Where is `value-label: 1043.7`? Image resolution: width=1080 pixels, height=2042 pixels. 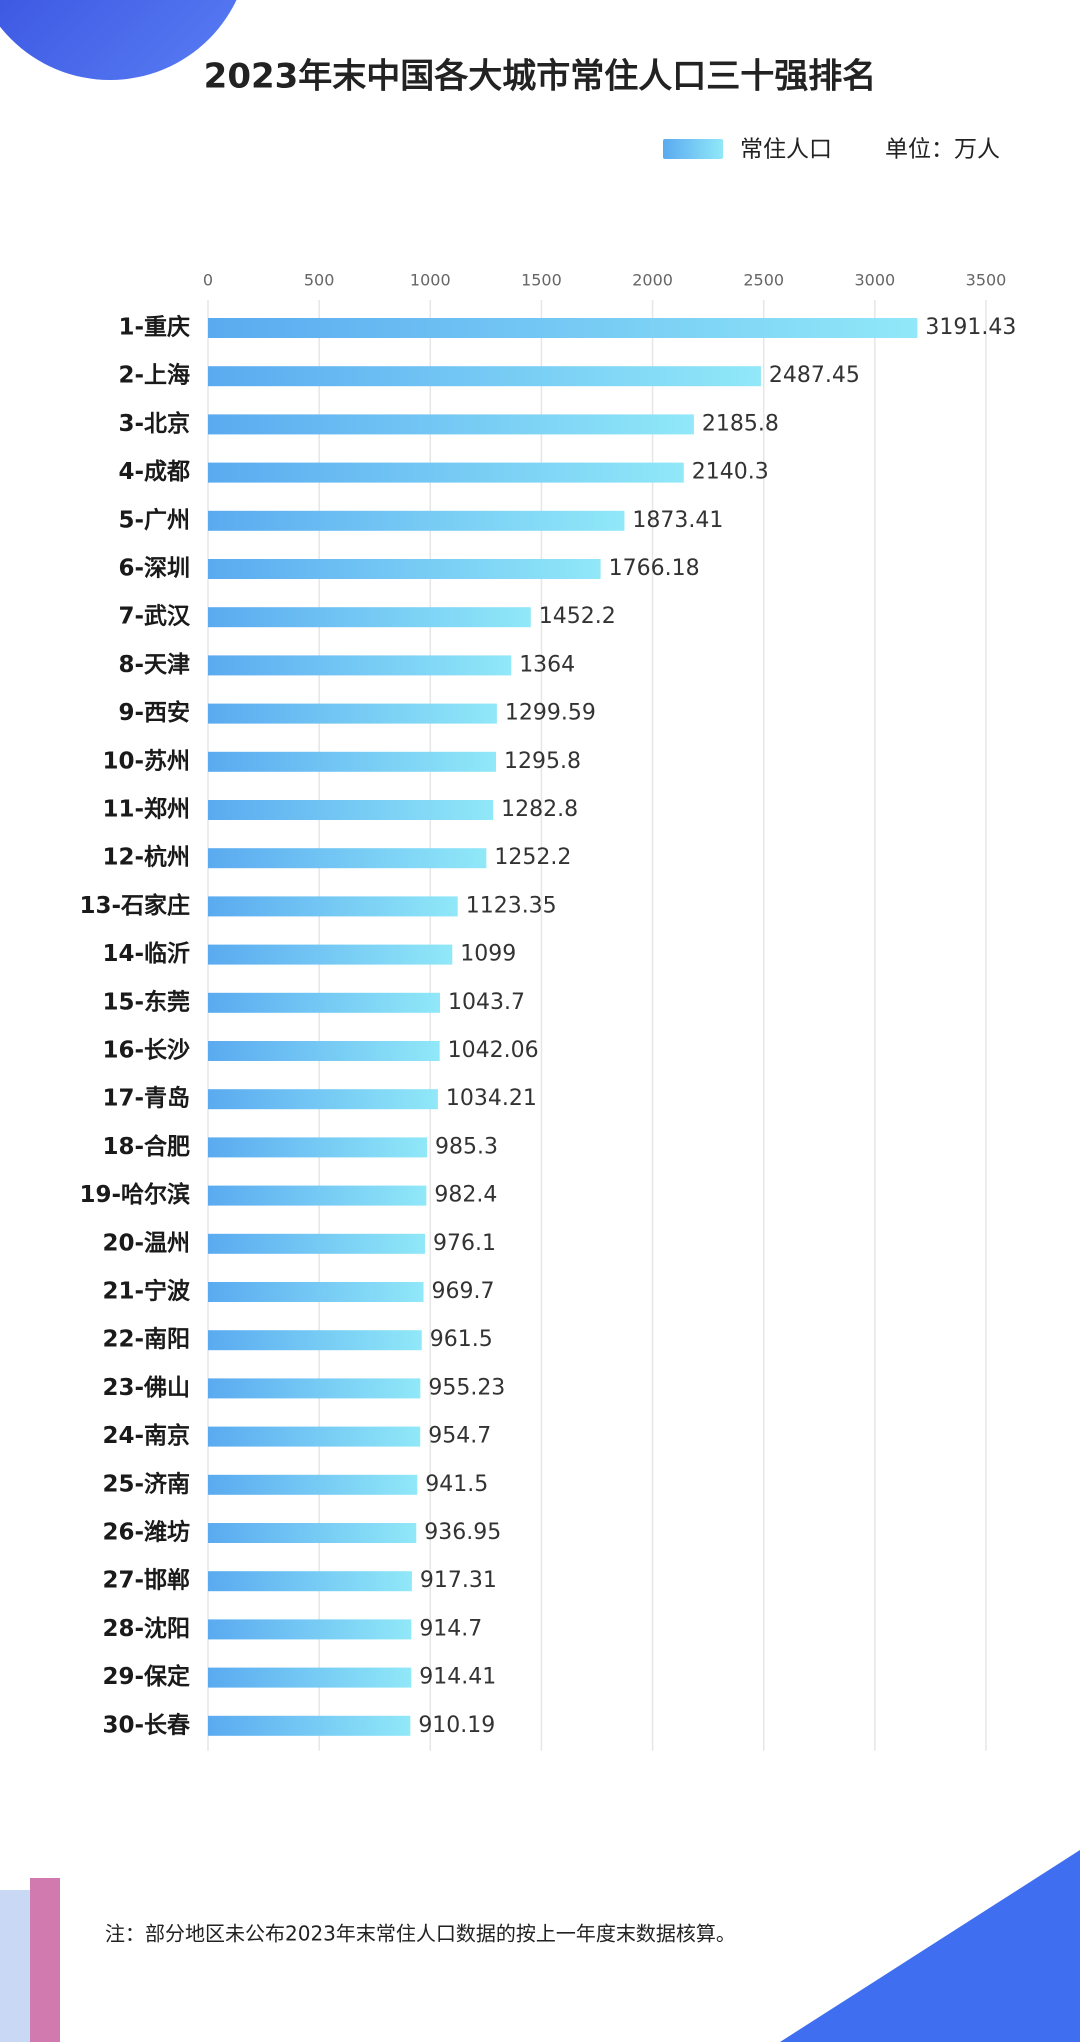 value-label: 1043.7 is located at coordinates (486, 1002).